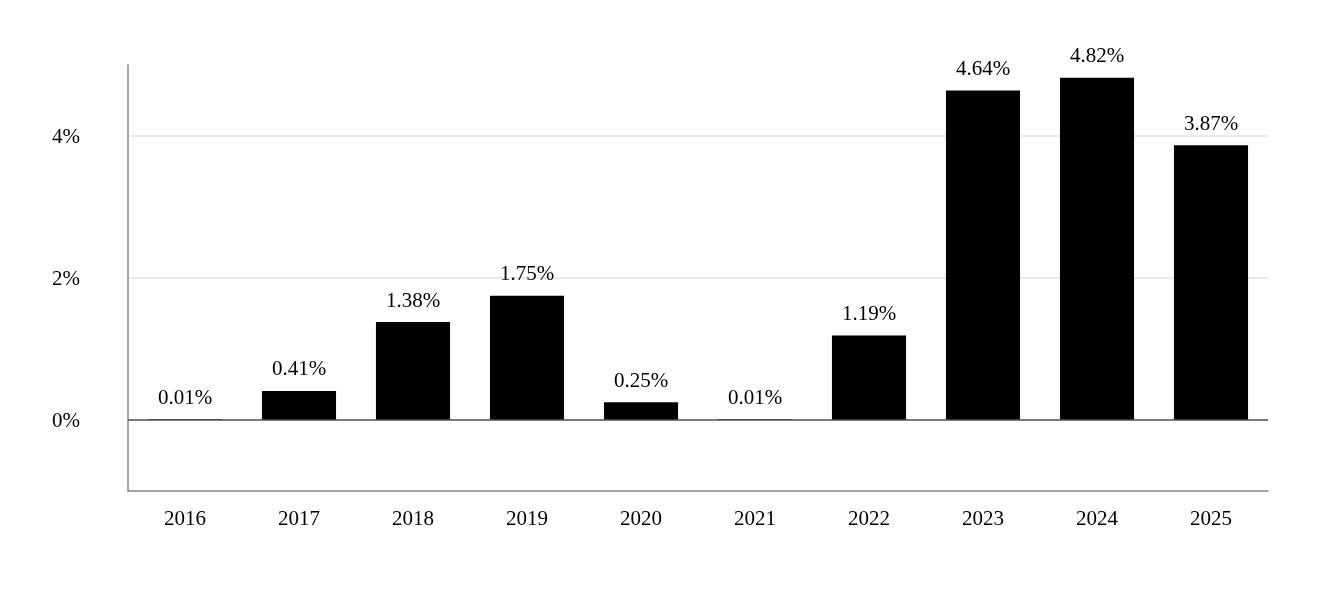 The image size is (1332, 602). Describe the element at coordinates (1097, 517) in the screenshot. I see `x-tick-label: 2024` at that location.